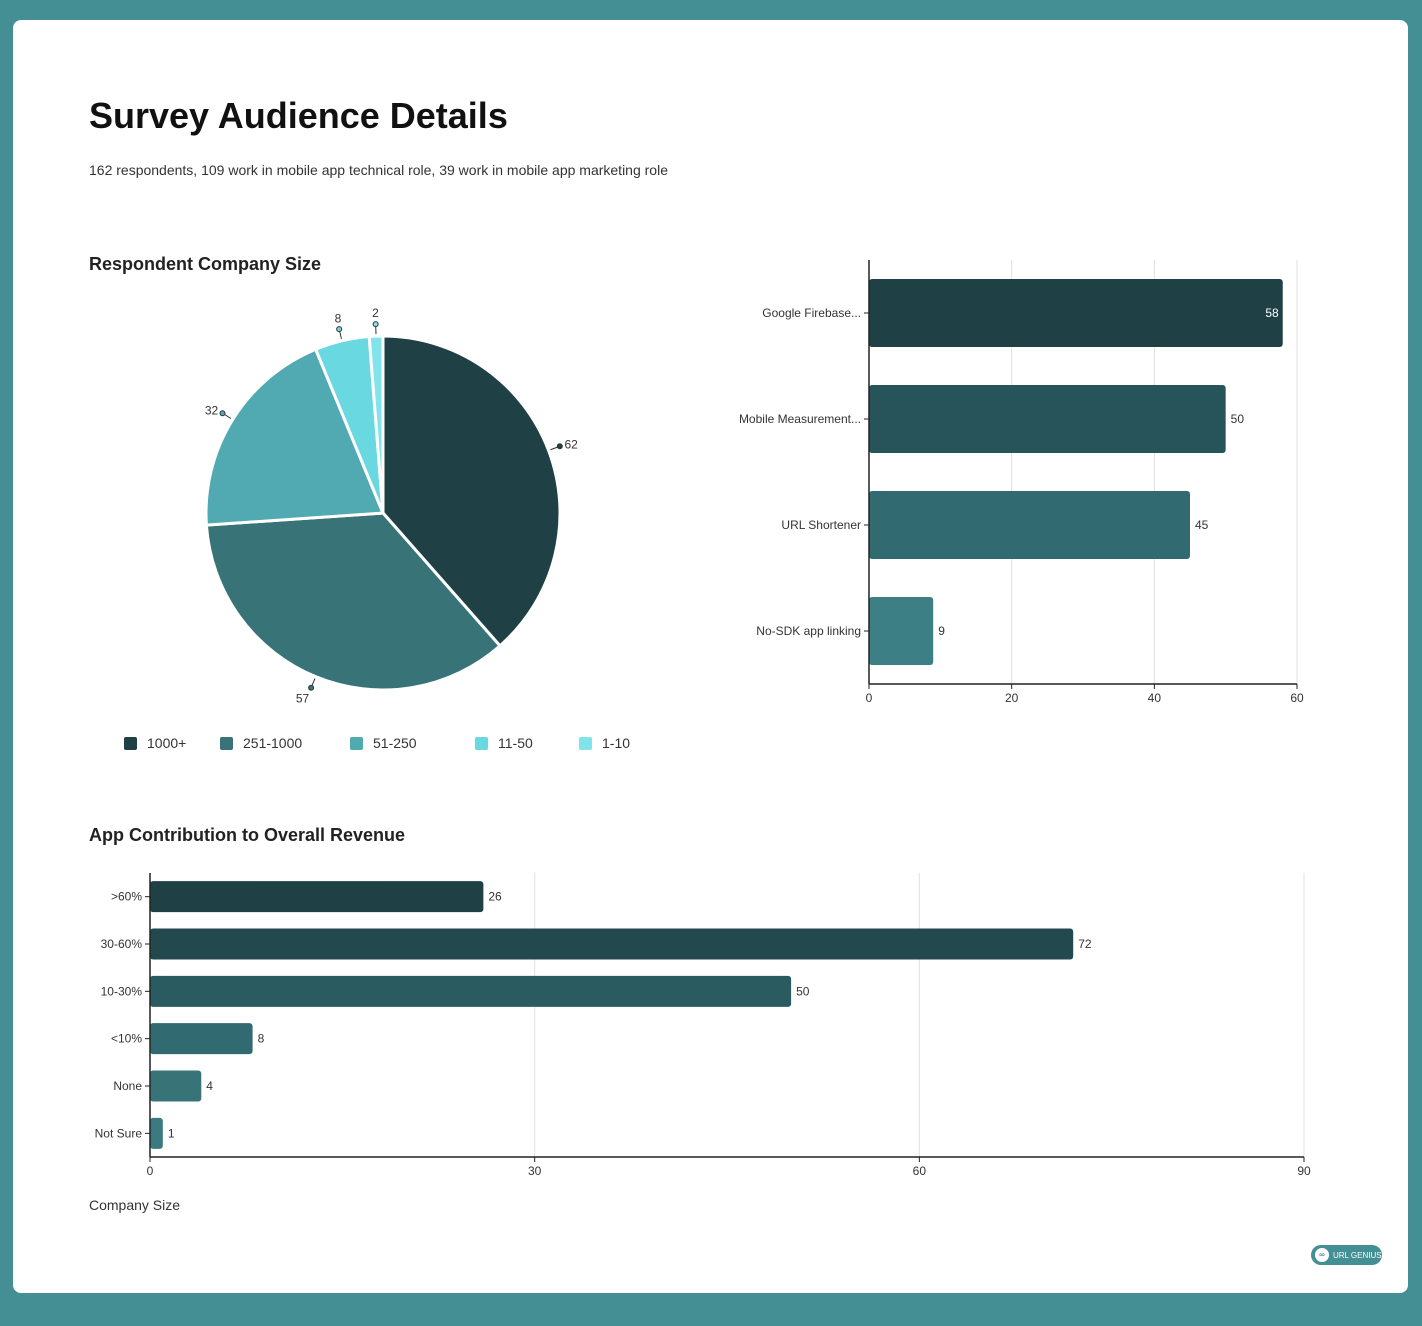 Image resolution: width=1422 pixels, height=1326 pixels. What do you see at coordinates (126, 1039) in the screenshot?
I see `category-label: <10%` at bounding box center [126, 1039].